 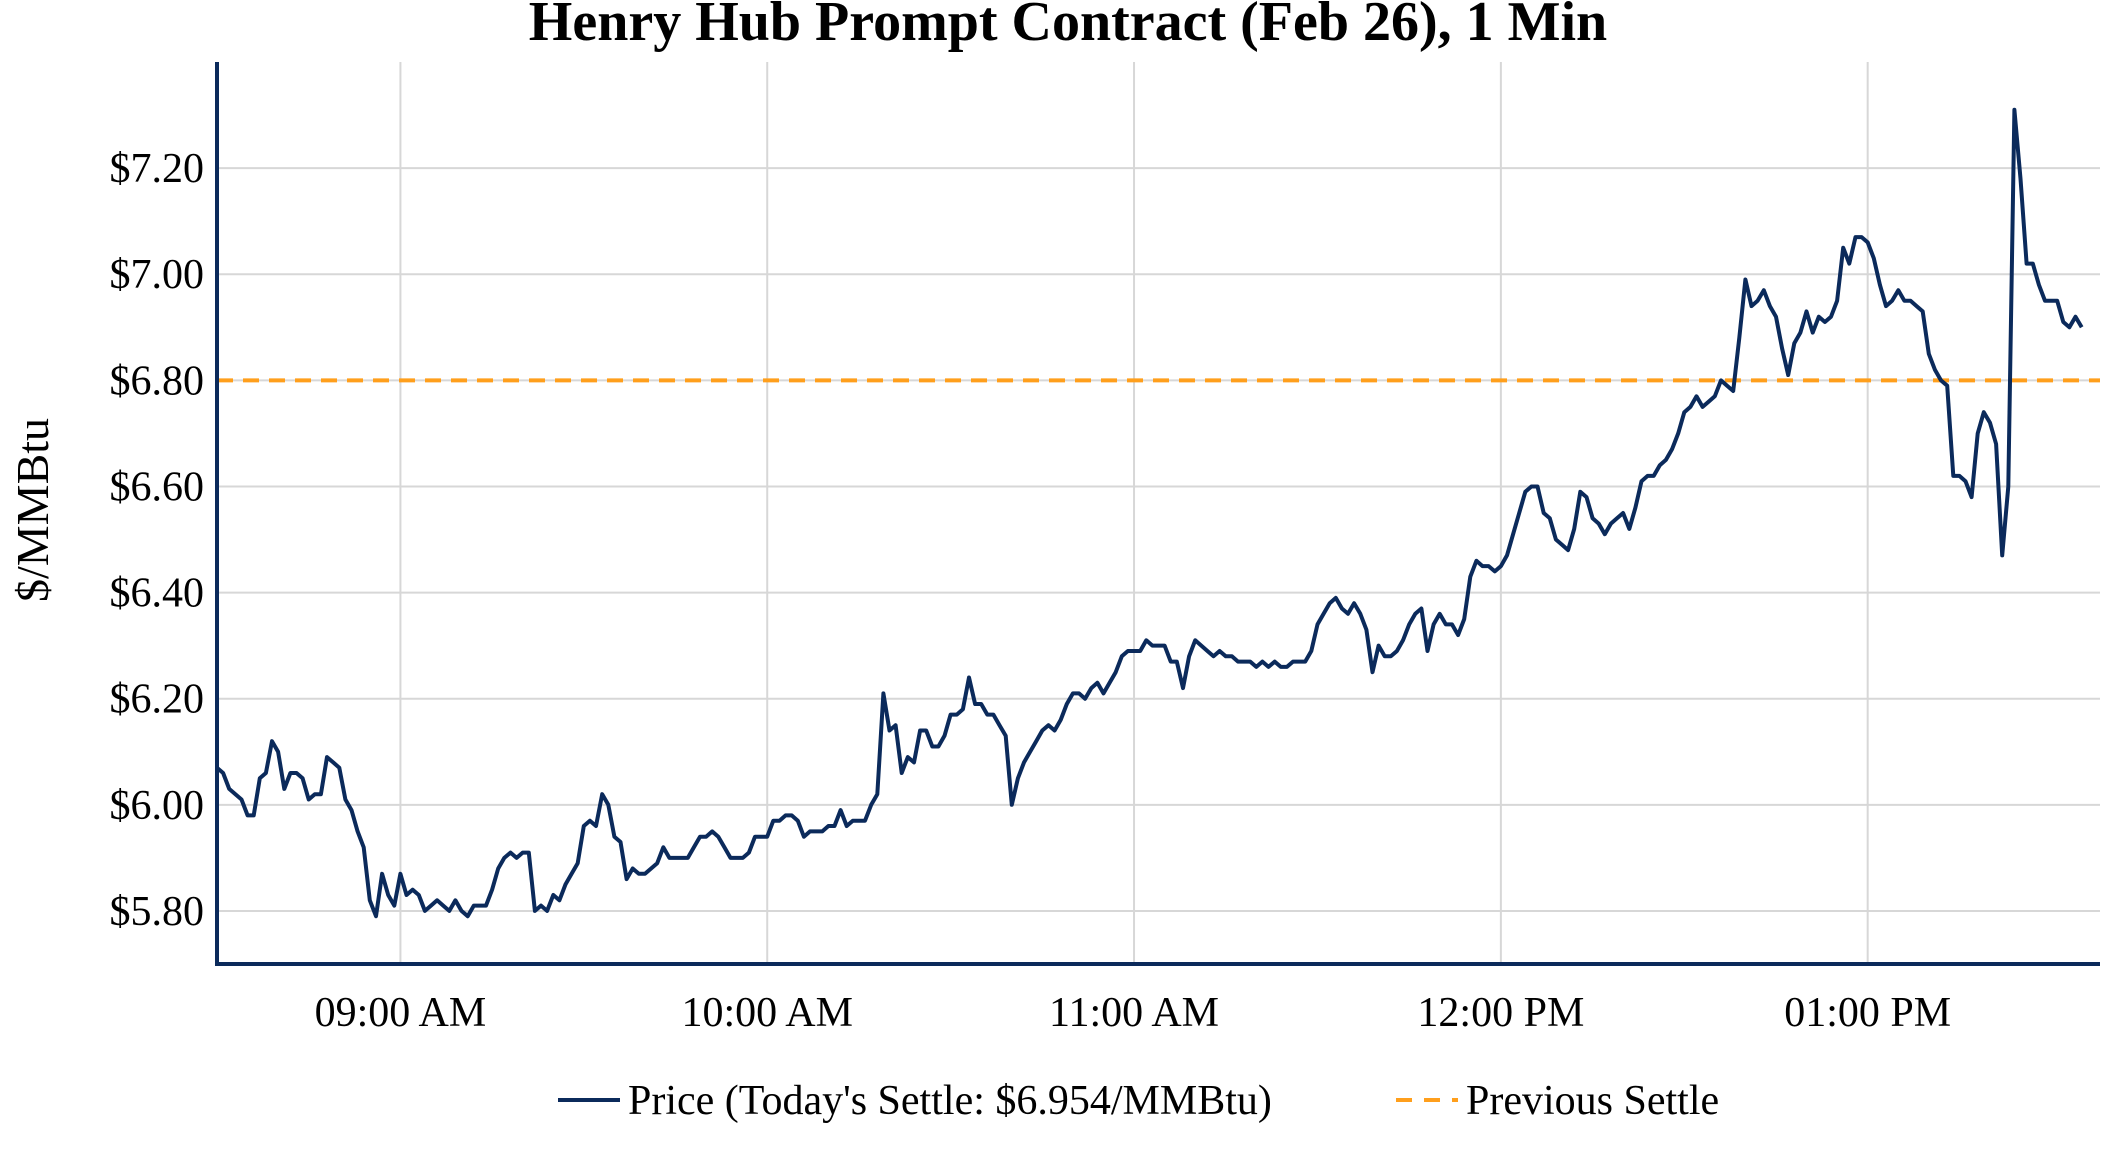 I want to click on y-tick-label: $6.80, so click(x=157, y=381).